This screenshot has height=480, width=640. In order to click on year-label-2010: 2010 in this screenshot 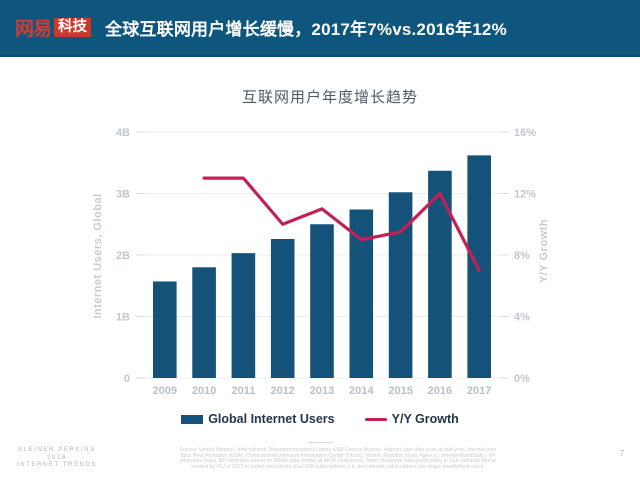, I will do `click(204, 391)`.